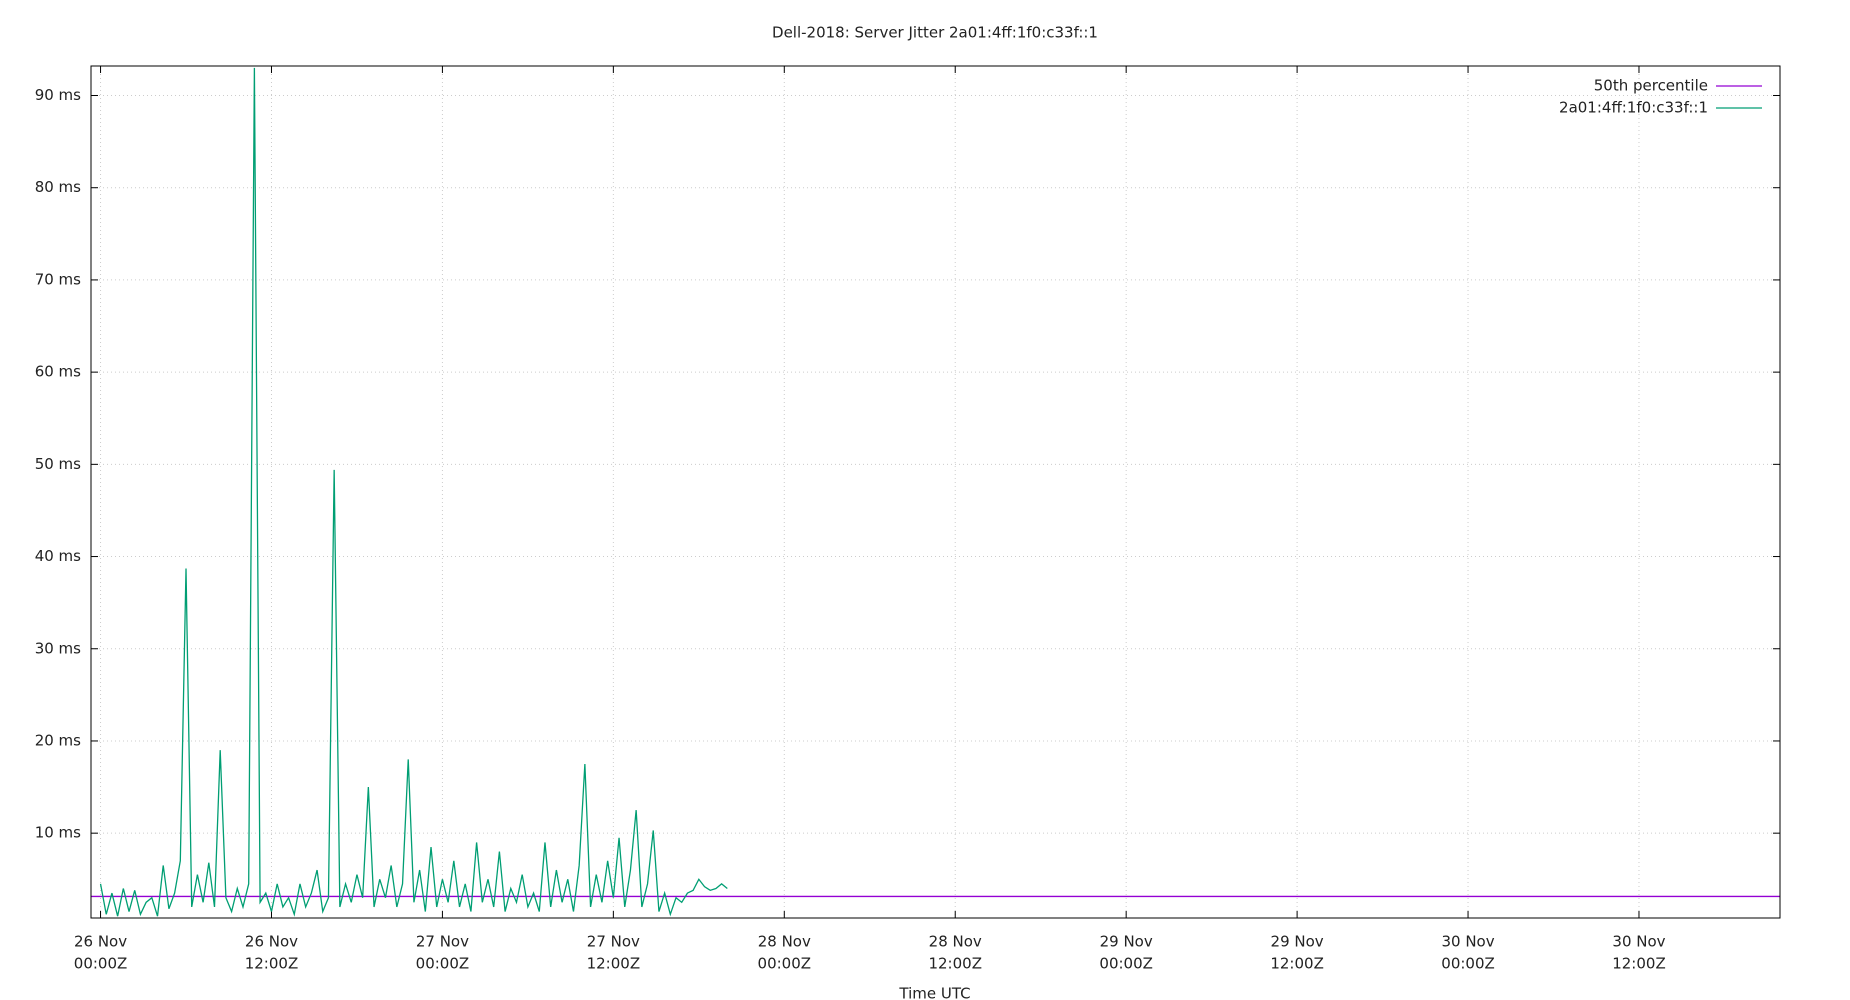 This screenshot has height=1000, width=1850. What do you see at coordinates (58, 740) in the screenshot?
I see `y-tick-label: 20 ms` at bounding box center [58, 740].